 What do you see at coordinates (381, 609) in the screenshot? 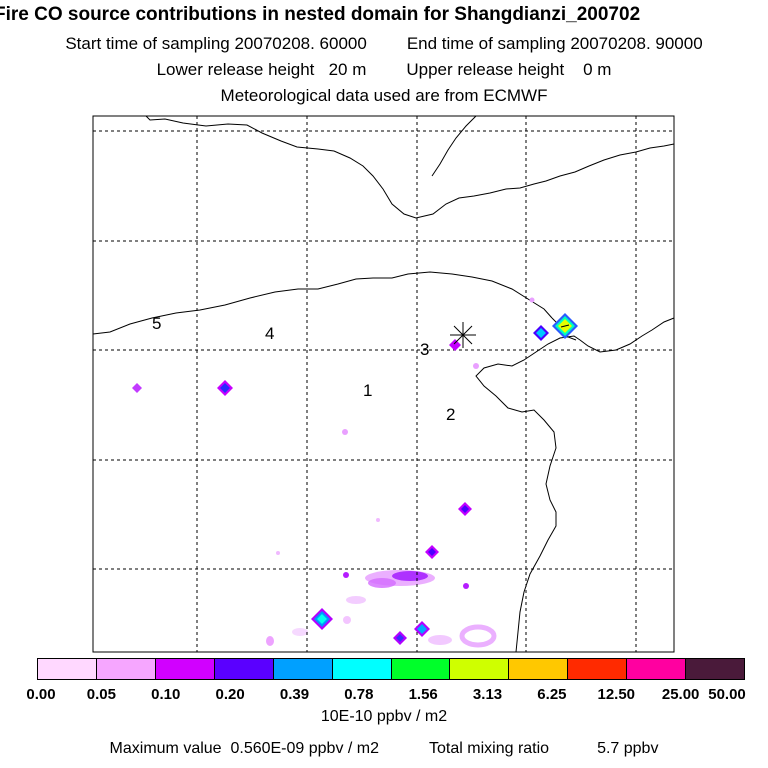
I see `plume-smudges` at bounding box center [381, 609].